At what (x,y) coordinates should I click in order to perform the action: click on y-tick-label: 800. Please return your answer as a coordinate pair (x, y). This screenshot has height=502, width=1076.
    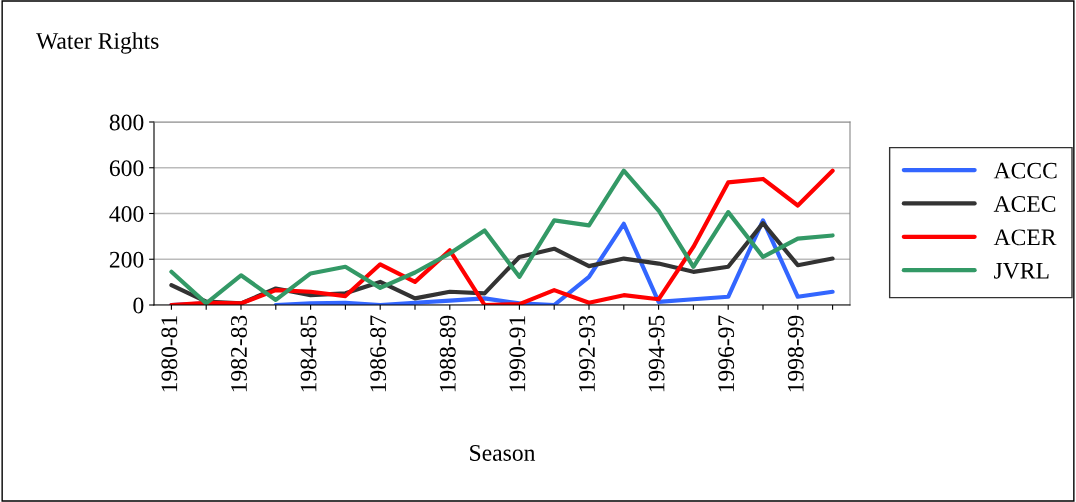
    Looking at the image, I should click on (126, 122).